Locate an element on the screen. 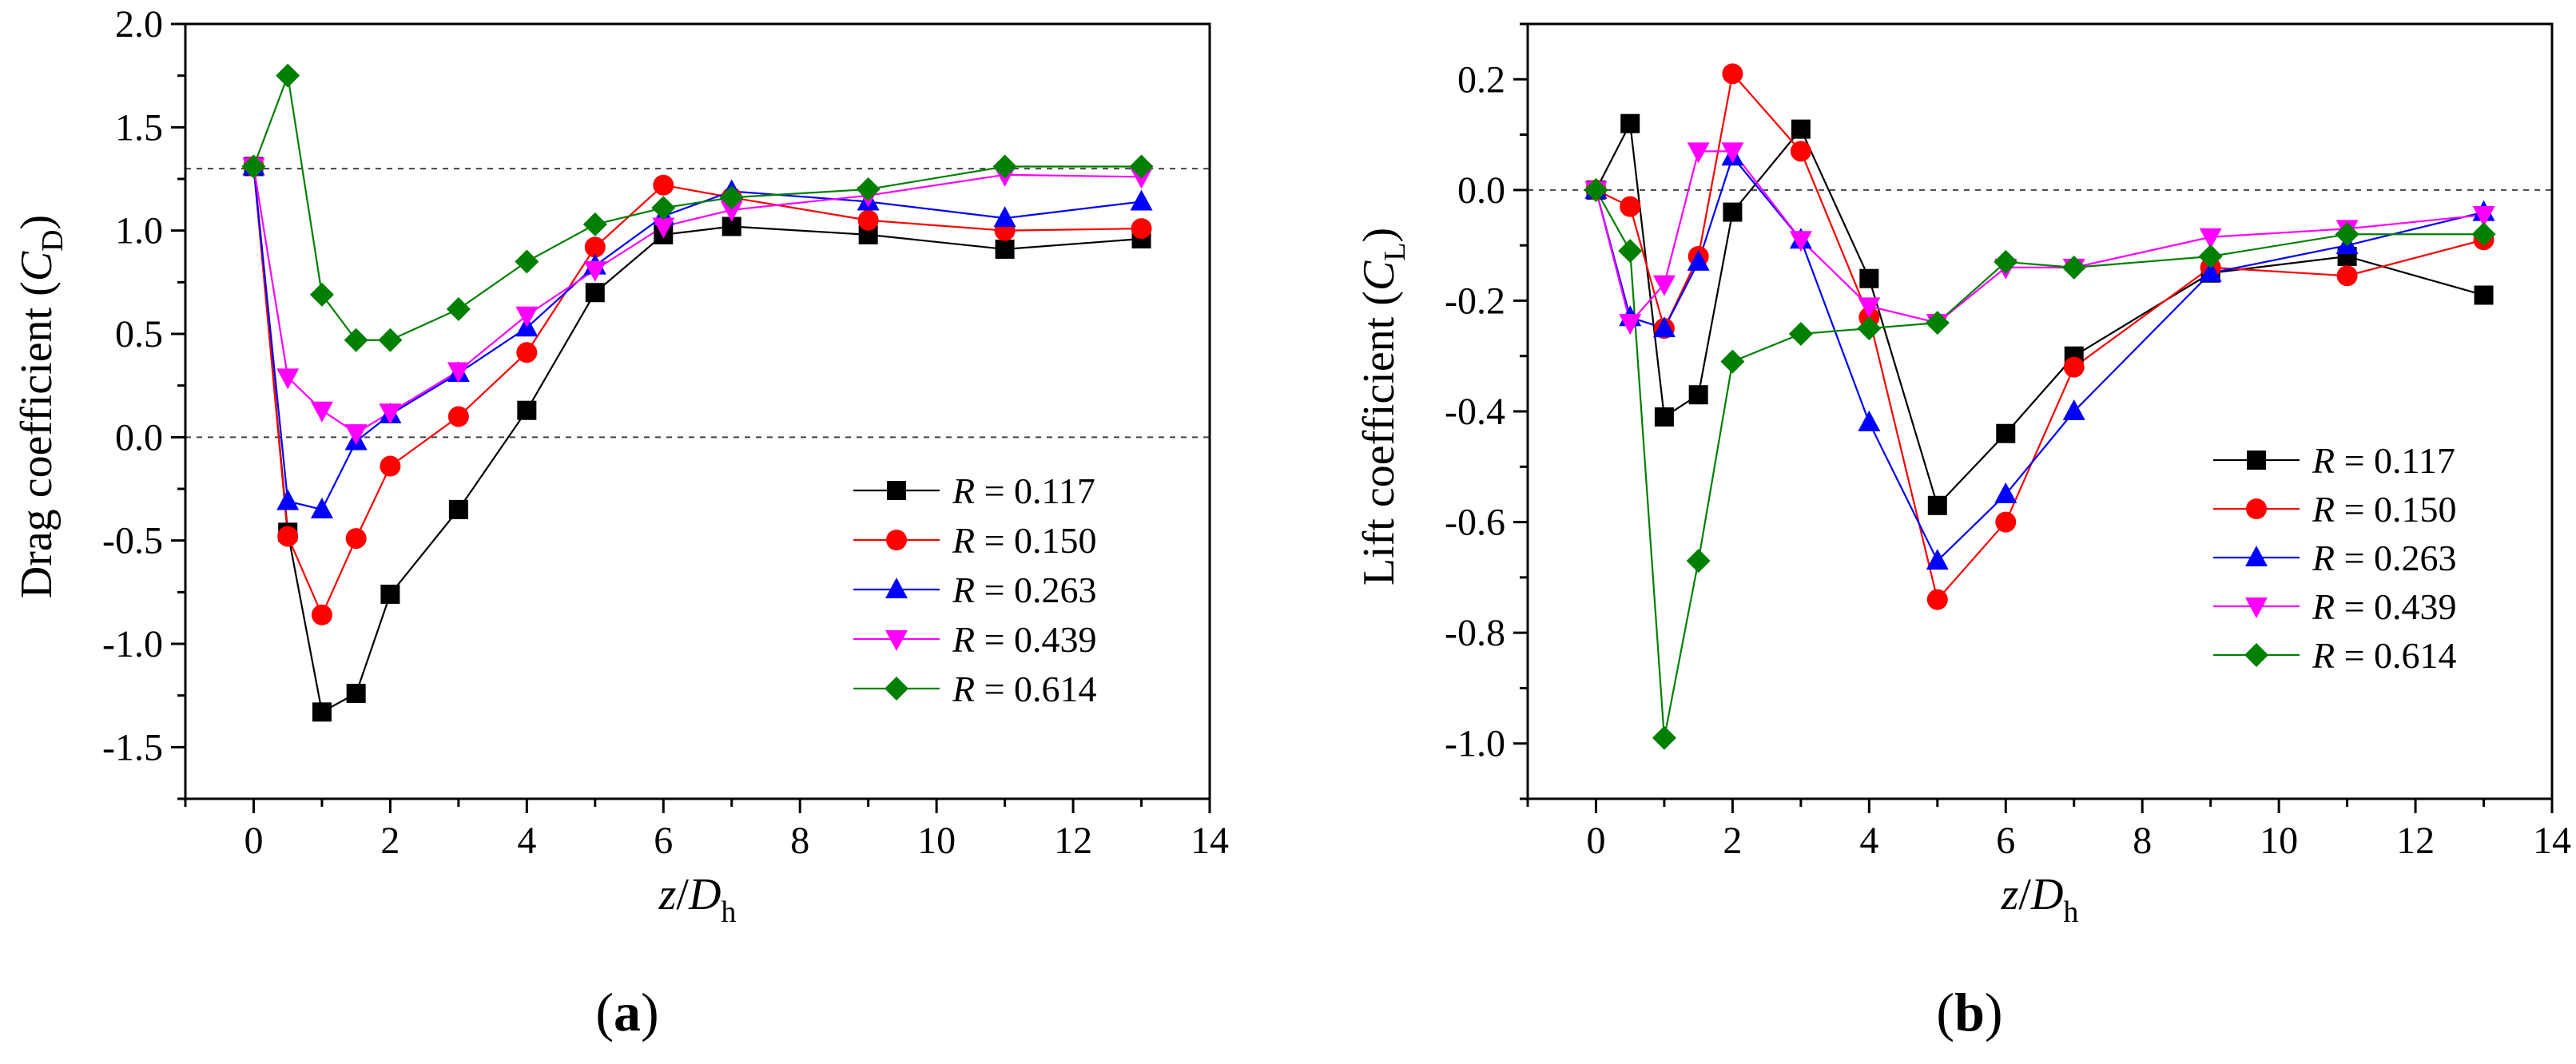 This screenshot has width=2576, height=1064. x-tick-label: 0 is located at coordinates (253, 841).